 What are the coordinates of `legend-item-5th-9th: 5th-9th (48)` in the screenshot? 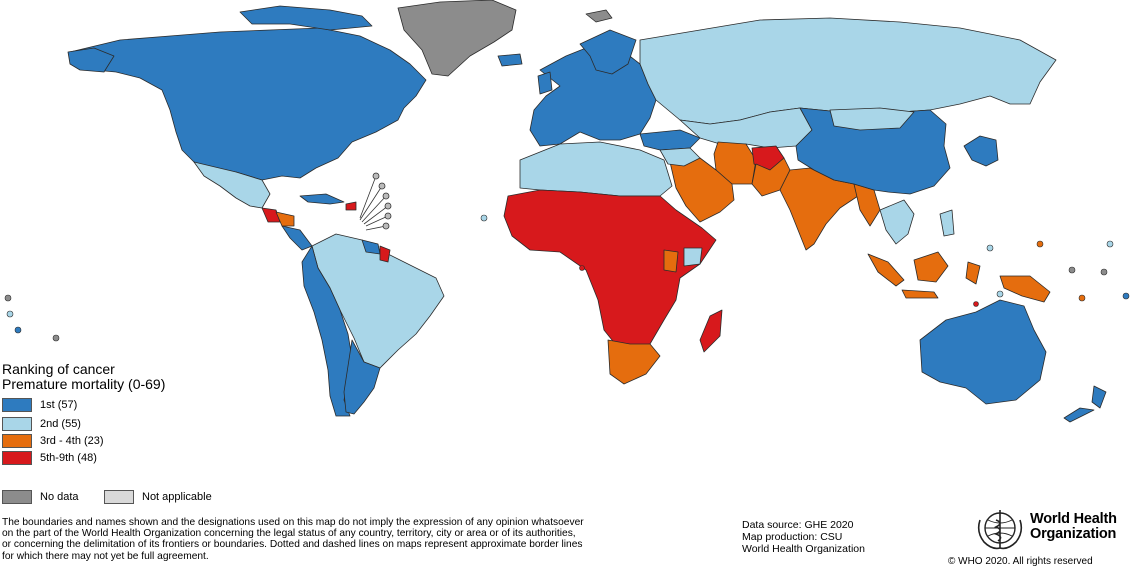 It's located at (62, 458).